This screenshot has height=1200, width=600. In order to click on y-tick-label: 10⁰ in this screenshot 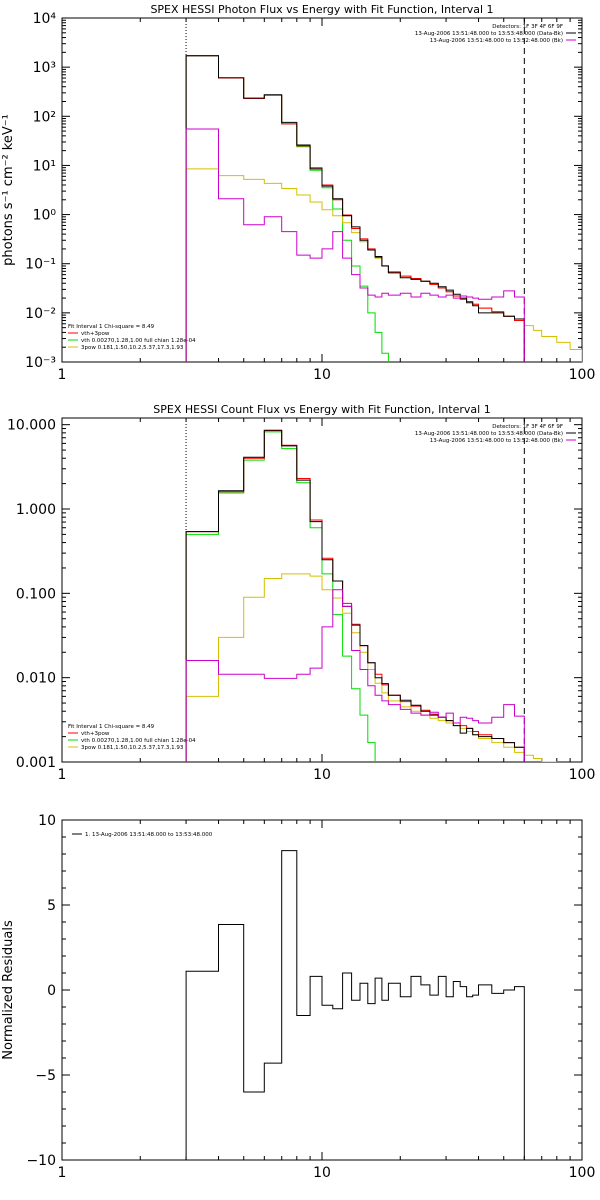, I will do `click(45, 216)`.